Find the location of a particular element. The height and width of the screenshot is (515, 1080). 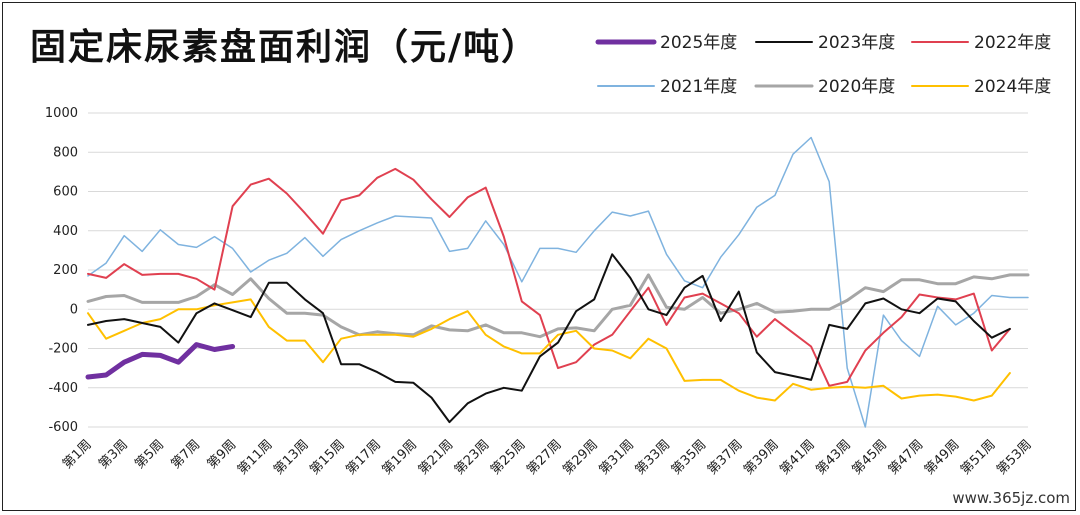

y-tick-label: -400 is located at coordinates (63, 388).